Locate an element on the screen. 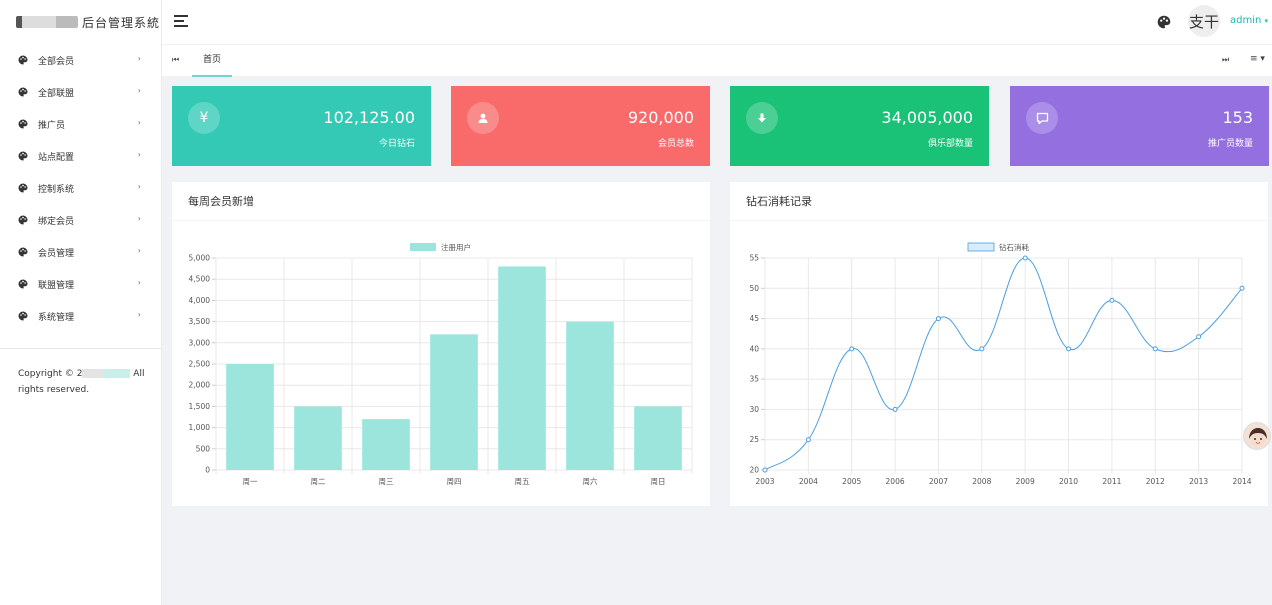 The height and width of the screenshot is (605, 1272). user-menu: admin ▾ is located at coordinates (1249, 20).